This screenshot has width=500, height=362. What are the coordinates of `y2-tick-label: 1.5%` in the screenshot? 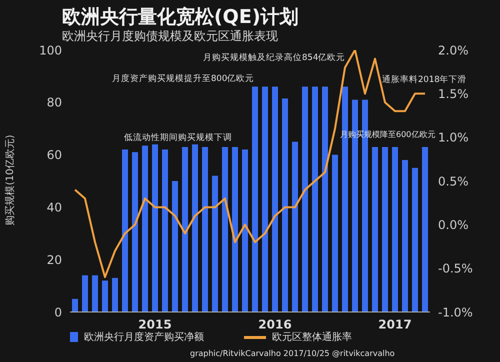 It's located at (453, 93).